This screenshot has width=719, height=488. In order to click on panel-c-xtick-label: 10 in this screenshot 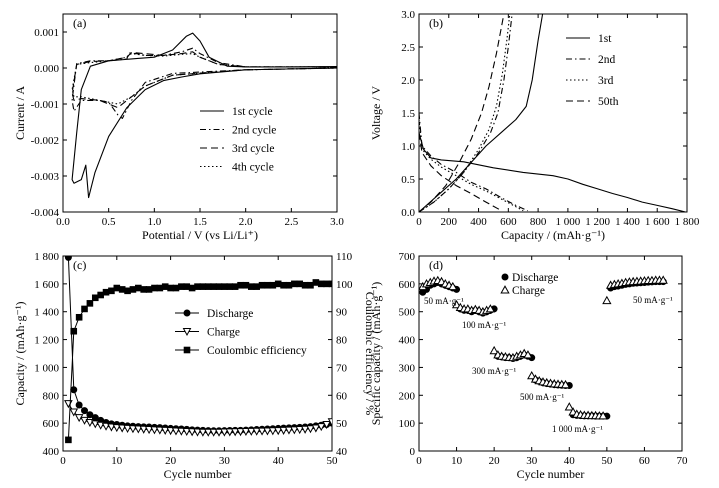, I will do `click(117, 461)`.